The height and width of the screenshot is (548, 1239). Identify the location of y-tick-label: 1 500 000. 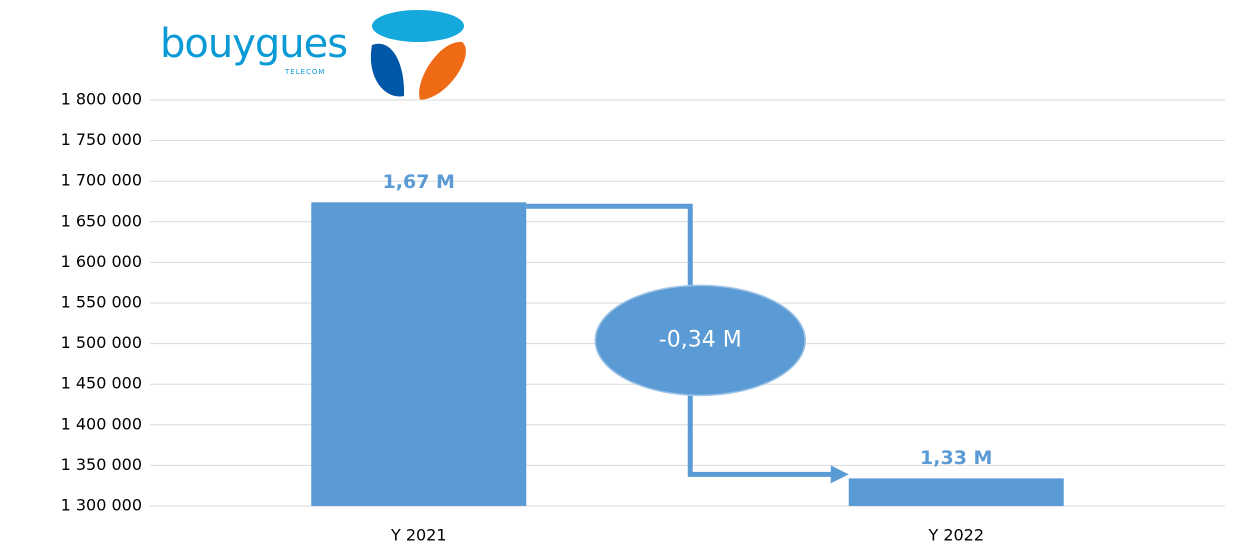
(101, 342).